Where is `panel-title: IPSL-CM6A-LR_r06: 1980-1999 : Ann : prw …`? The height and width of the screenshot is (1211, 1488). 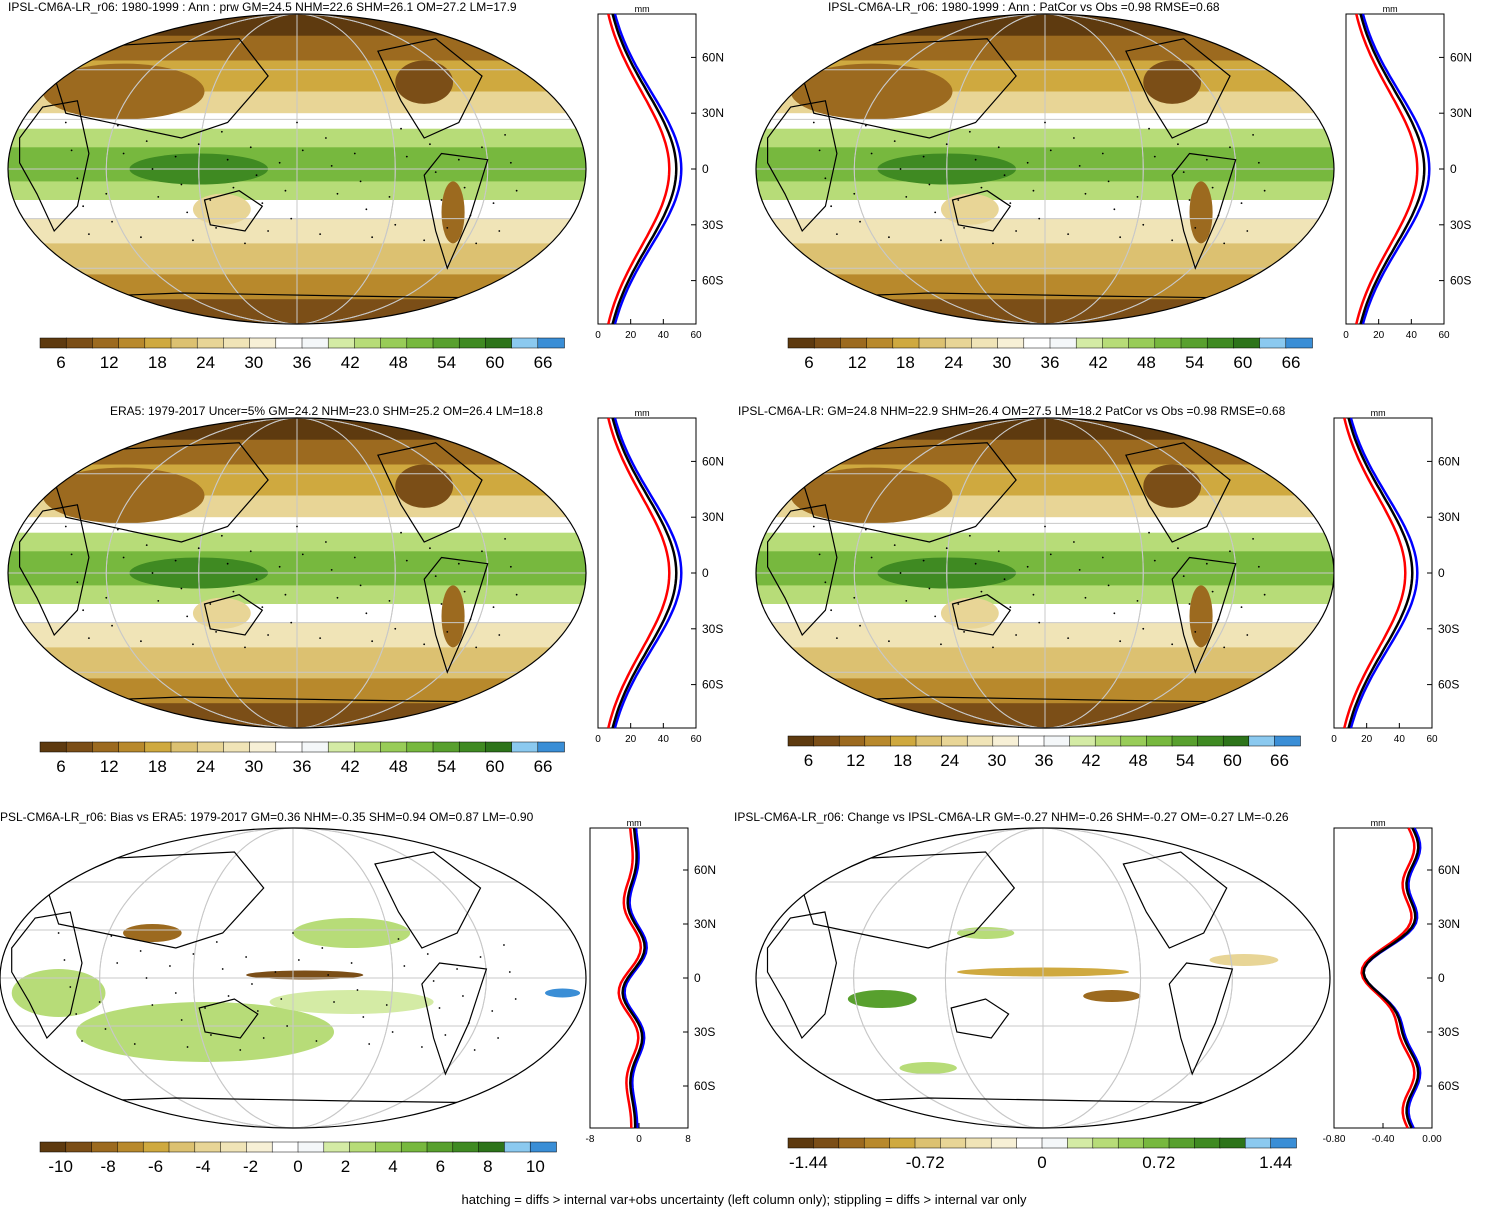
panel-title: IPSL-CM6A-LR_r06: 1980-1999 : Ann : prw … is located at coordinates (262, 7).